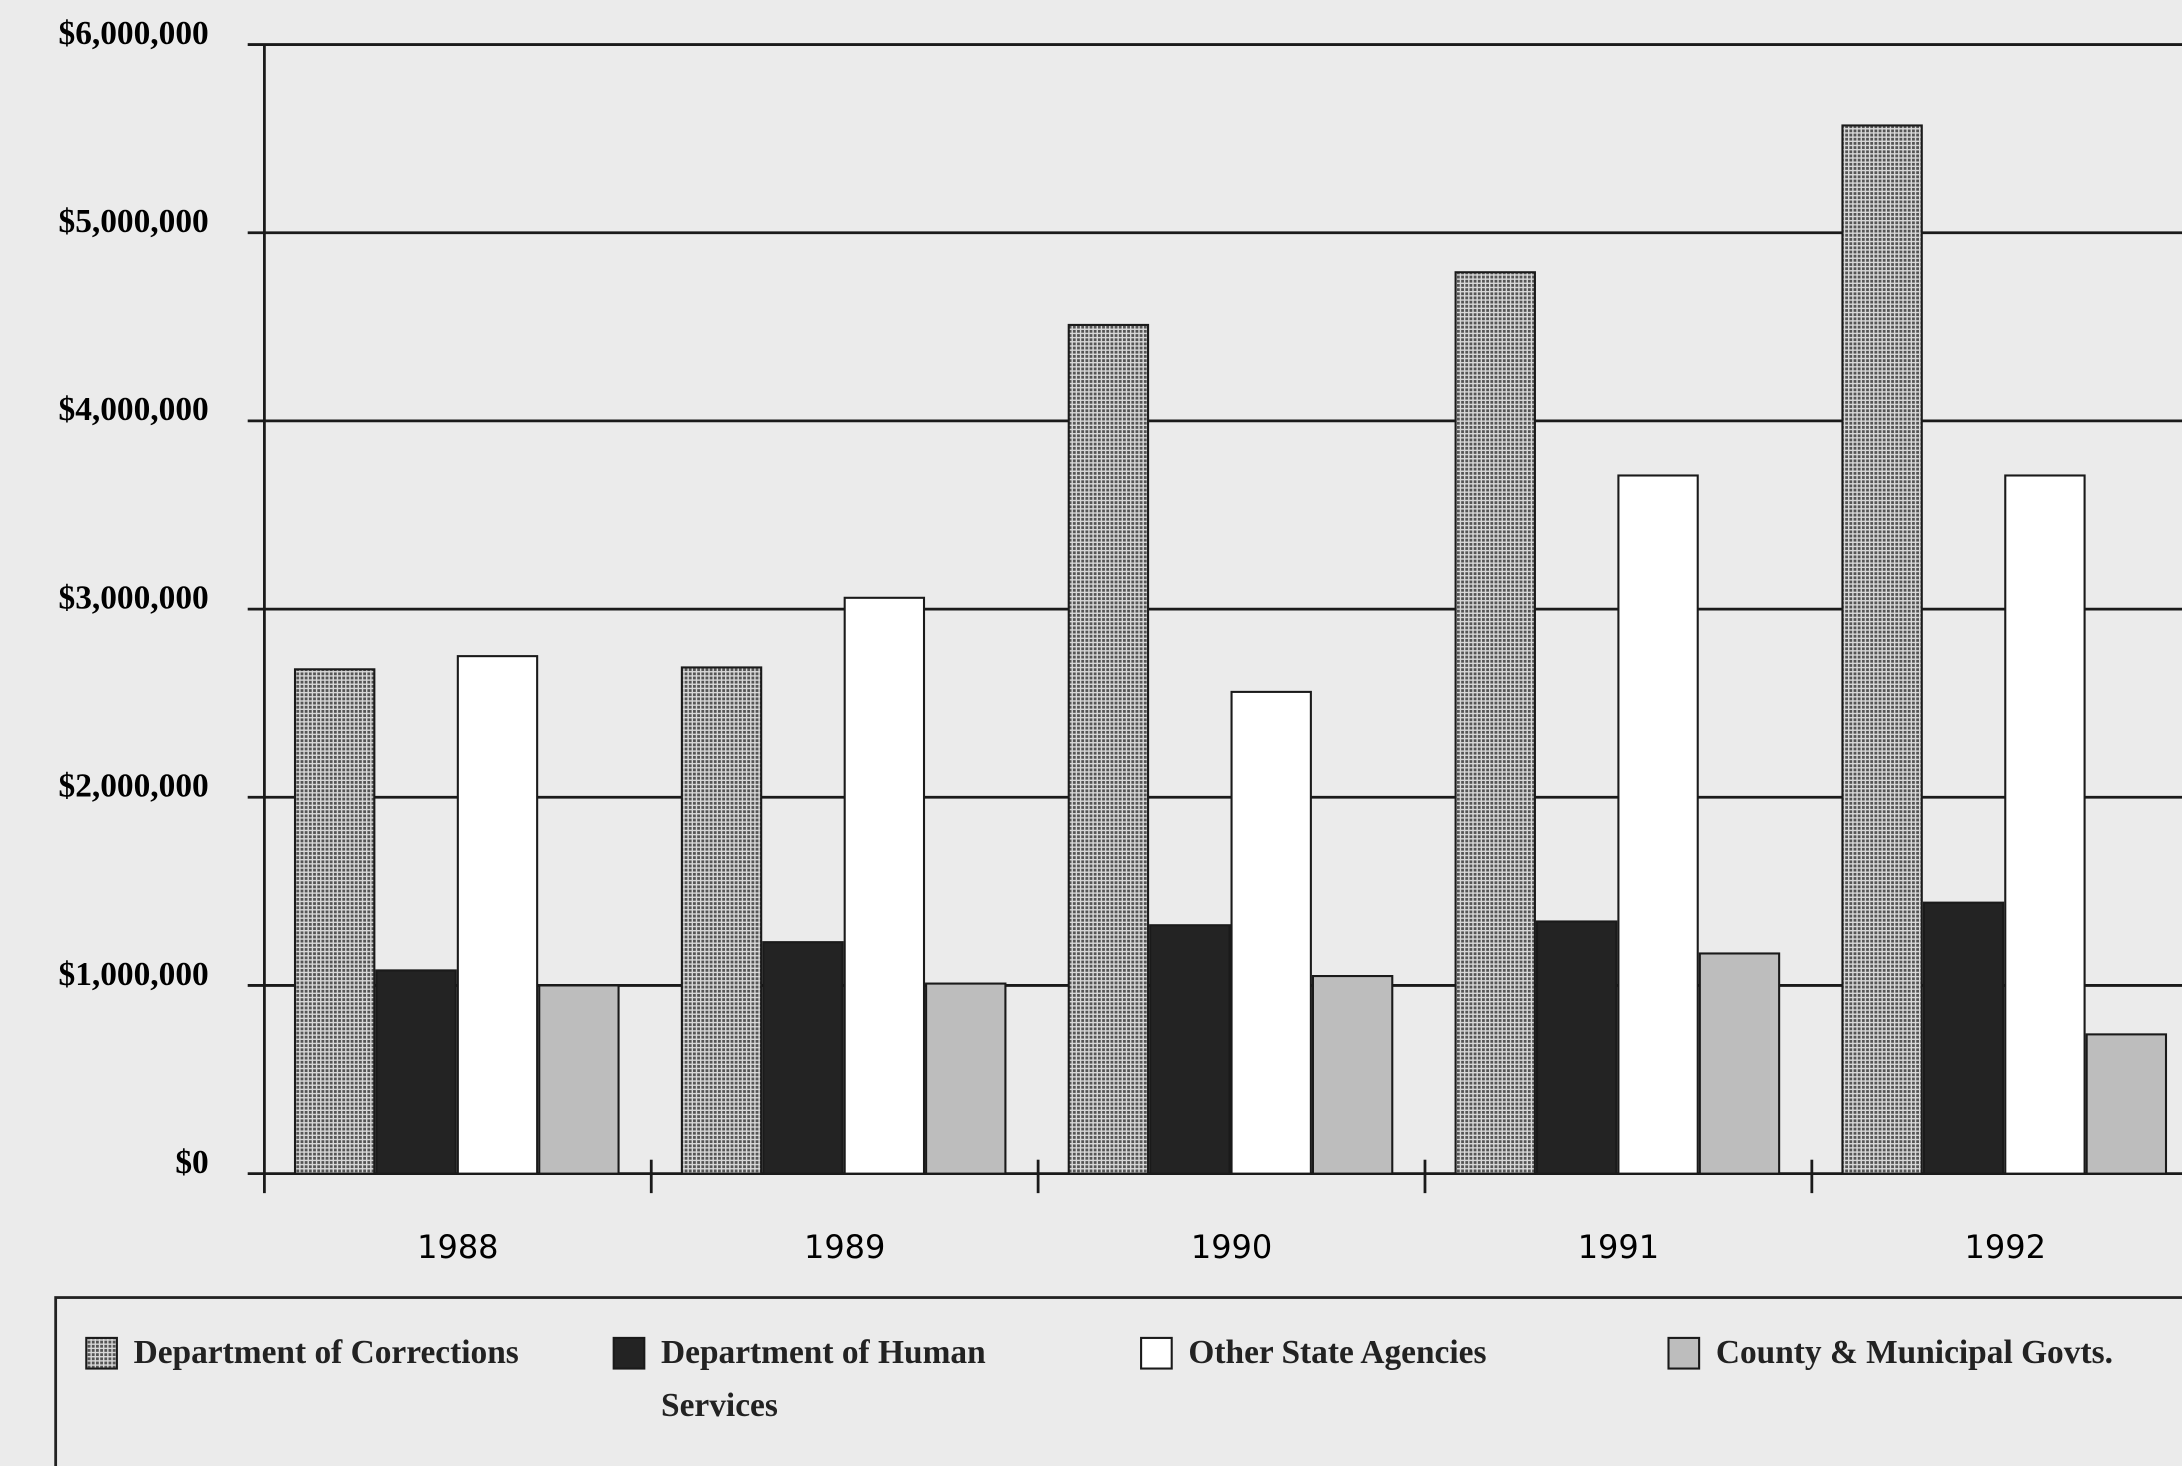  I want to click on legend-label: County & Municipal Govts., so click(1914, 1353).